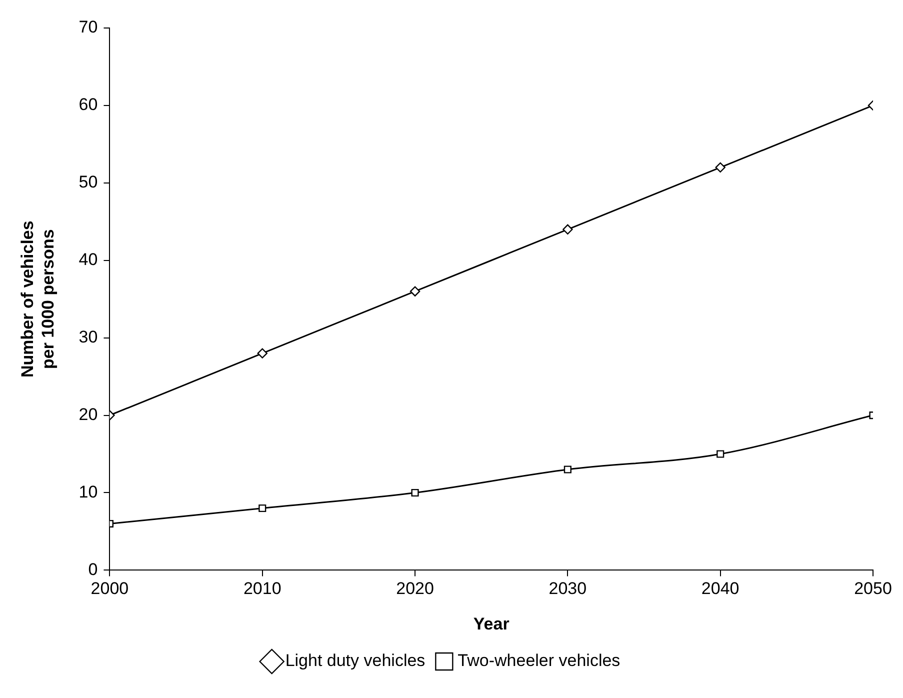  What do you see at coordinates (88, 27) in the screenshot?
I see `y-tick-label: 70` at bounding box center [88, 27].